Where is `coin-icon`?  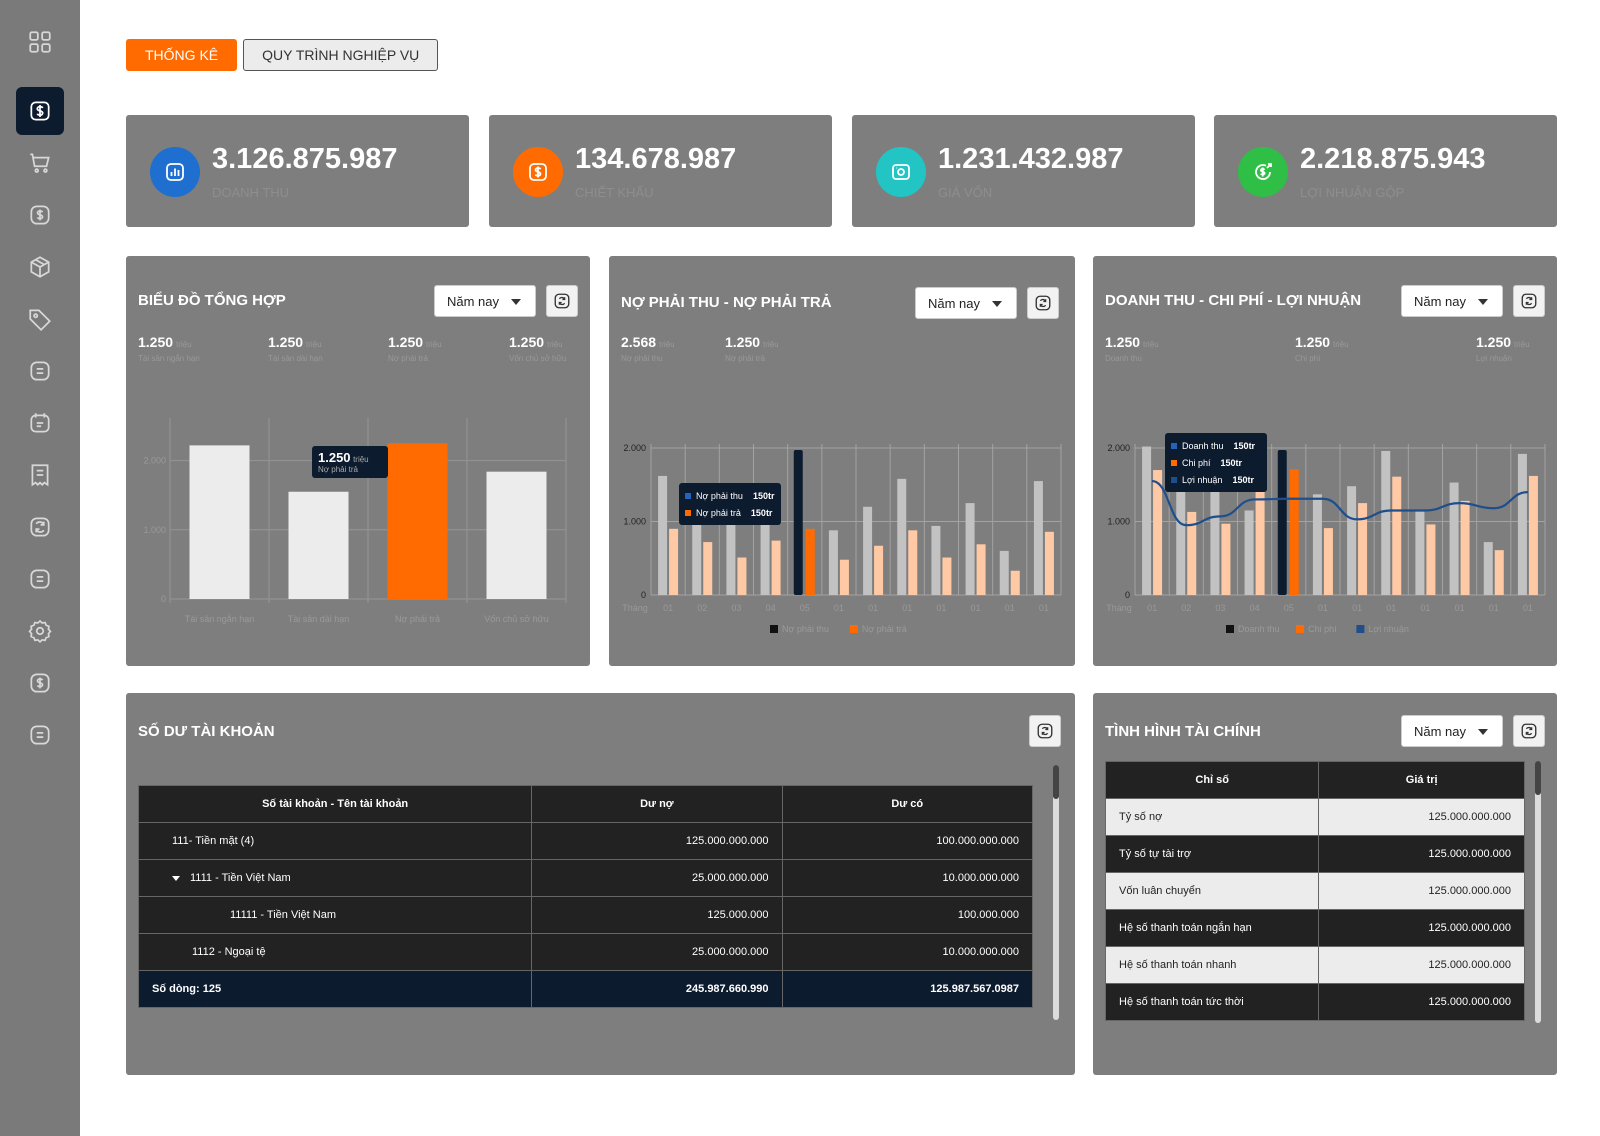
coin-icon is located at coordinates (40, 215).